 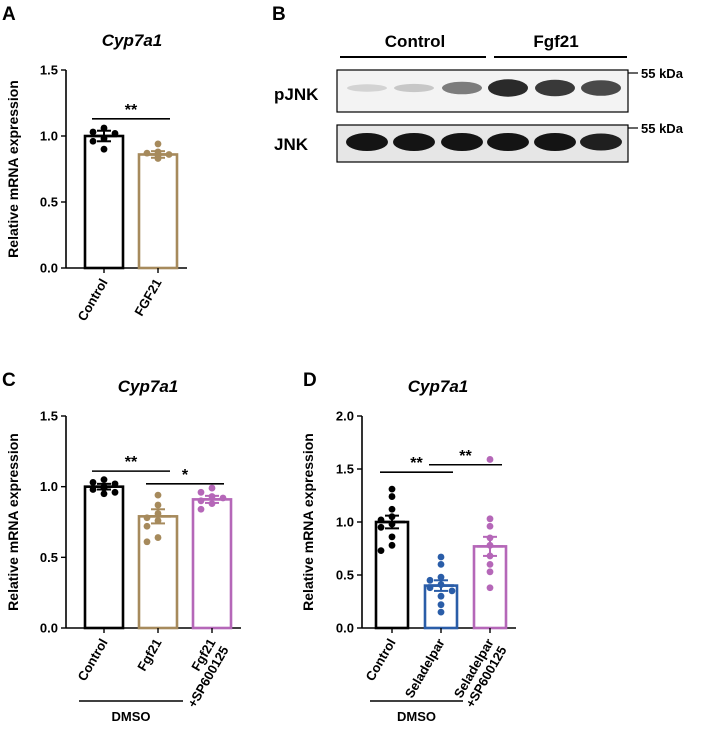 What do you see at coordinates (201, 673) in the screenshot?
I see `category-label-c-2: Fgf21+SP600125` at bounding box center [201, 673].